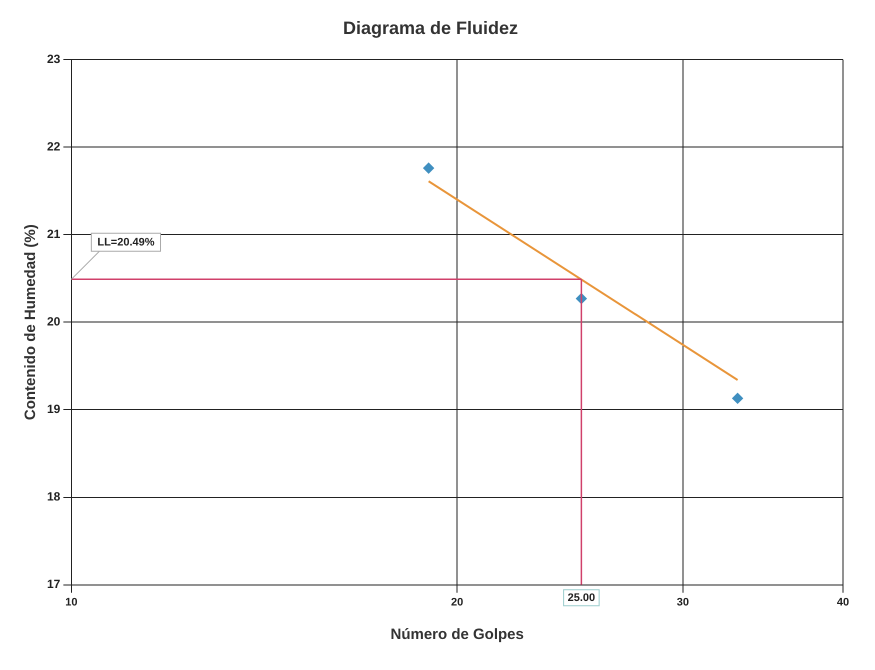 The image size is (875, 670). Describe the element at coordinates (682, 602) in the screenshot. I see `x-tick-label: 30` at that location.